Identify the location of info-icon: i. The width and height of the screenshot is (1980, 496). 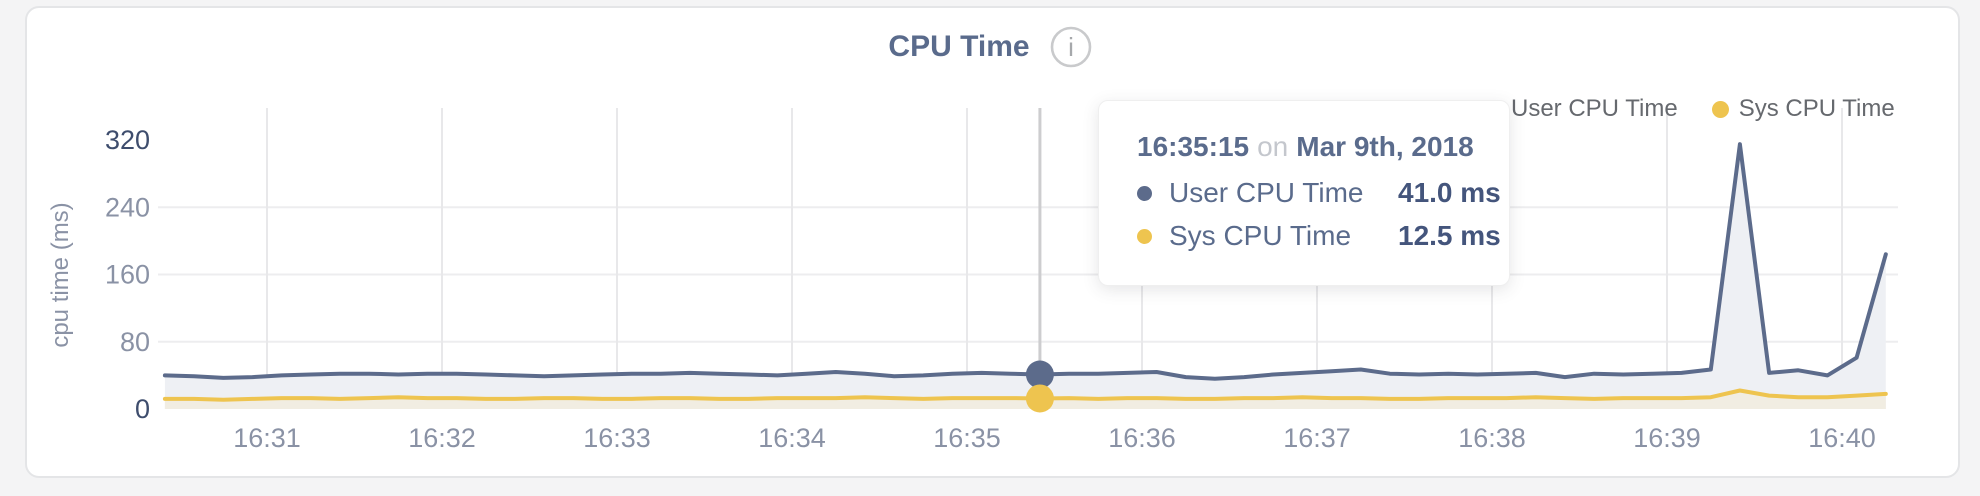
(1071, 47).